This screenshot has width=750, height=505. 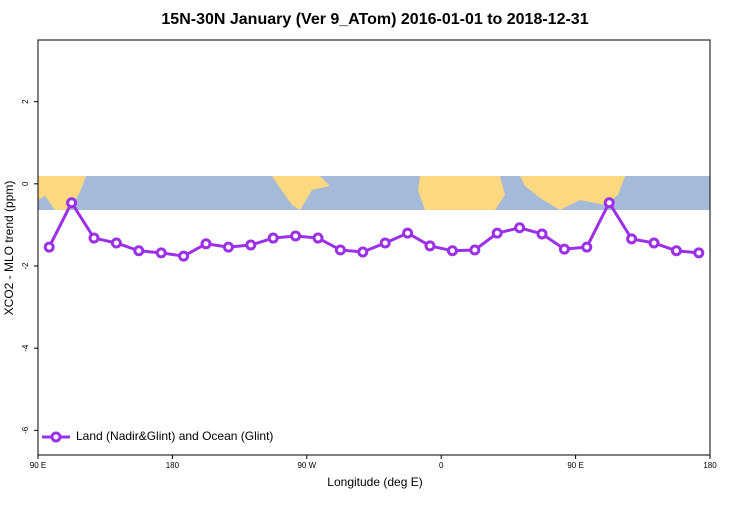 I want to click on legend: Land (Nadir&Glint) and Ocean (Glint), so click(x=157, y=436).